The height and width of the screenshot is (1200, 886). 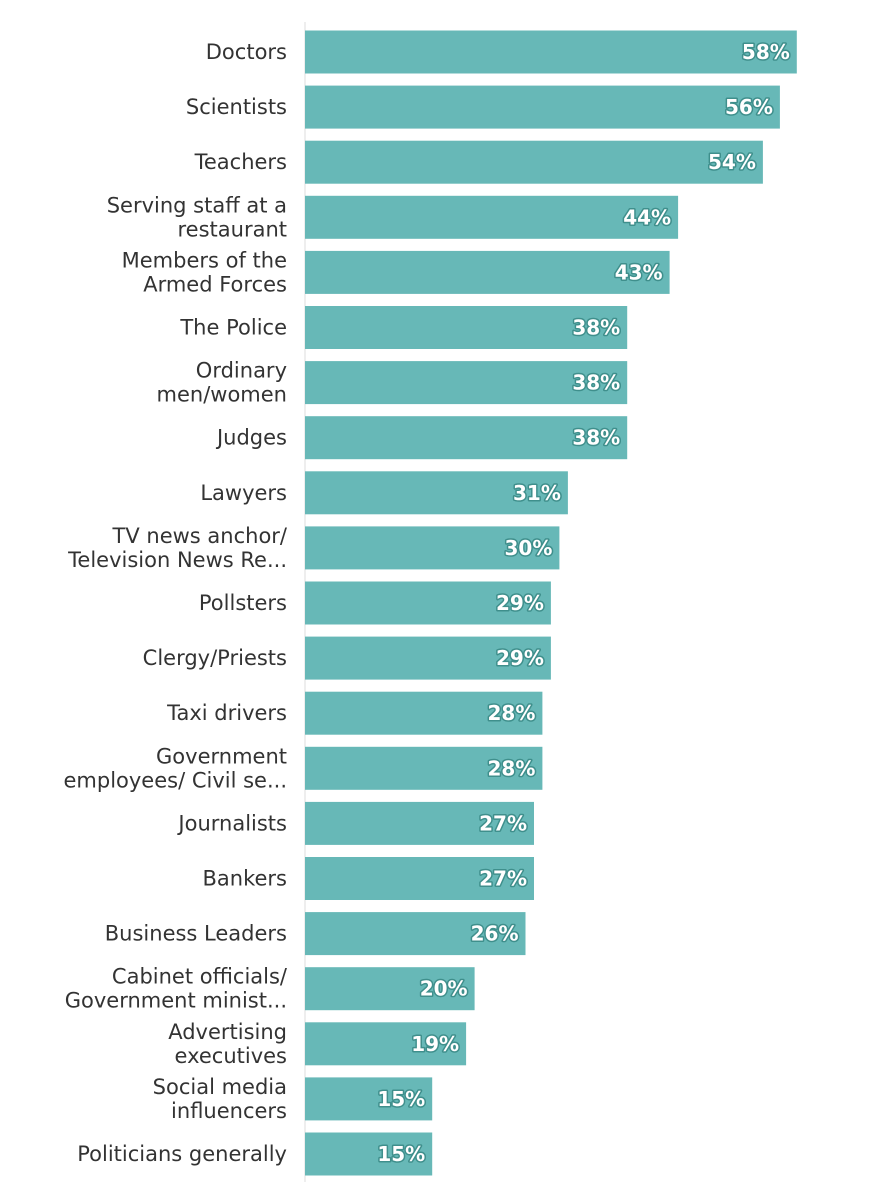 I want to click on value-label-13: 28%, so click(x=512, y=768).